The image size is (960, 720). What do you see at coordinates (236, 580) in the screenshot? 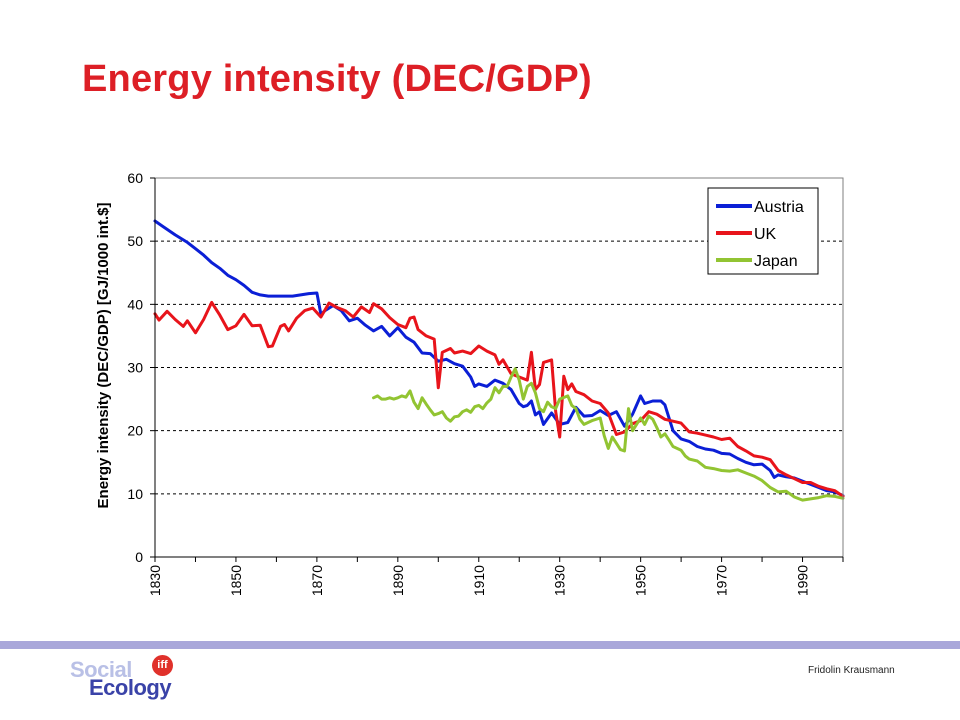
I see `x-tick-label: 1850` at bounding box center [236, 580].